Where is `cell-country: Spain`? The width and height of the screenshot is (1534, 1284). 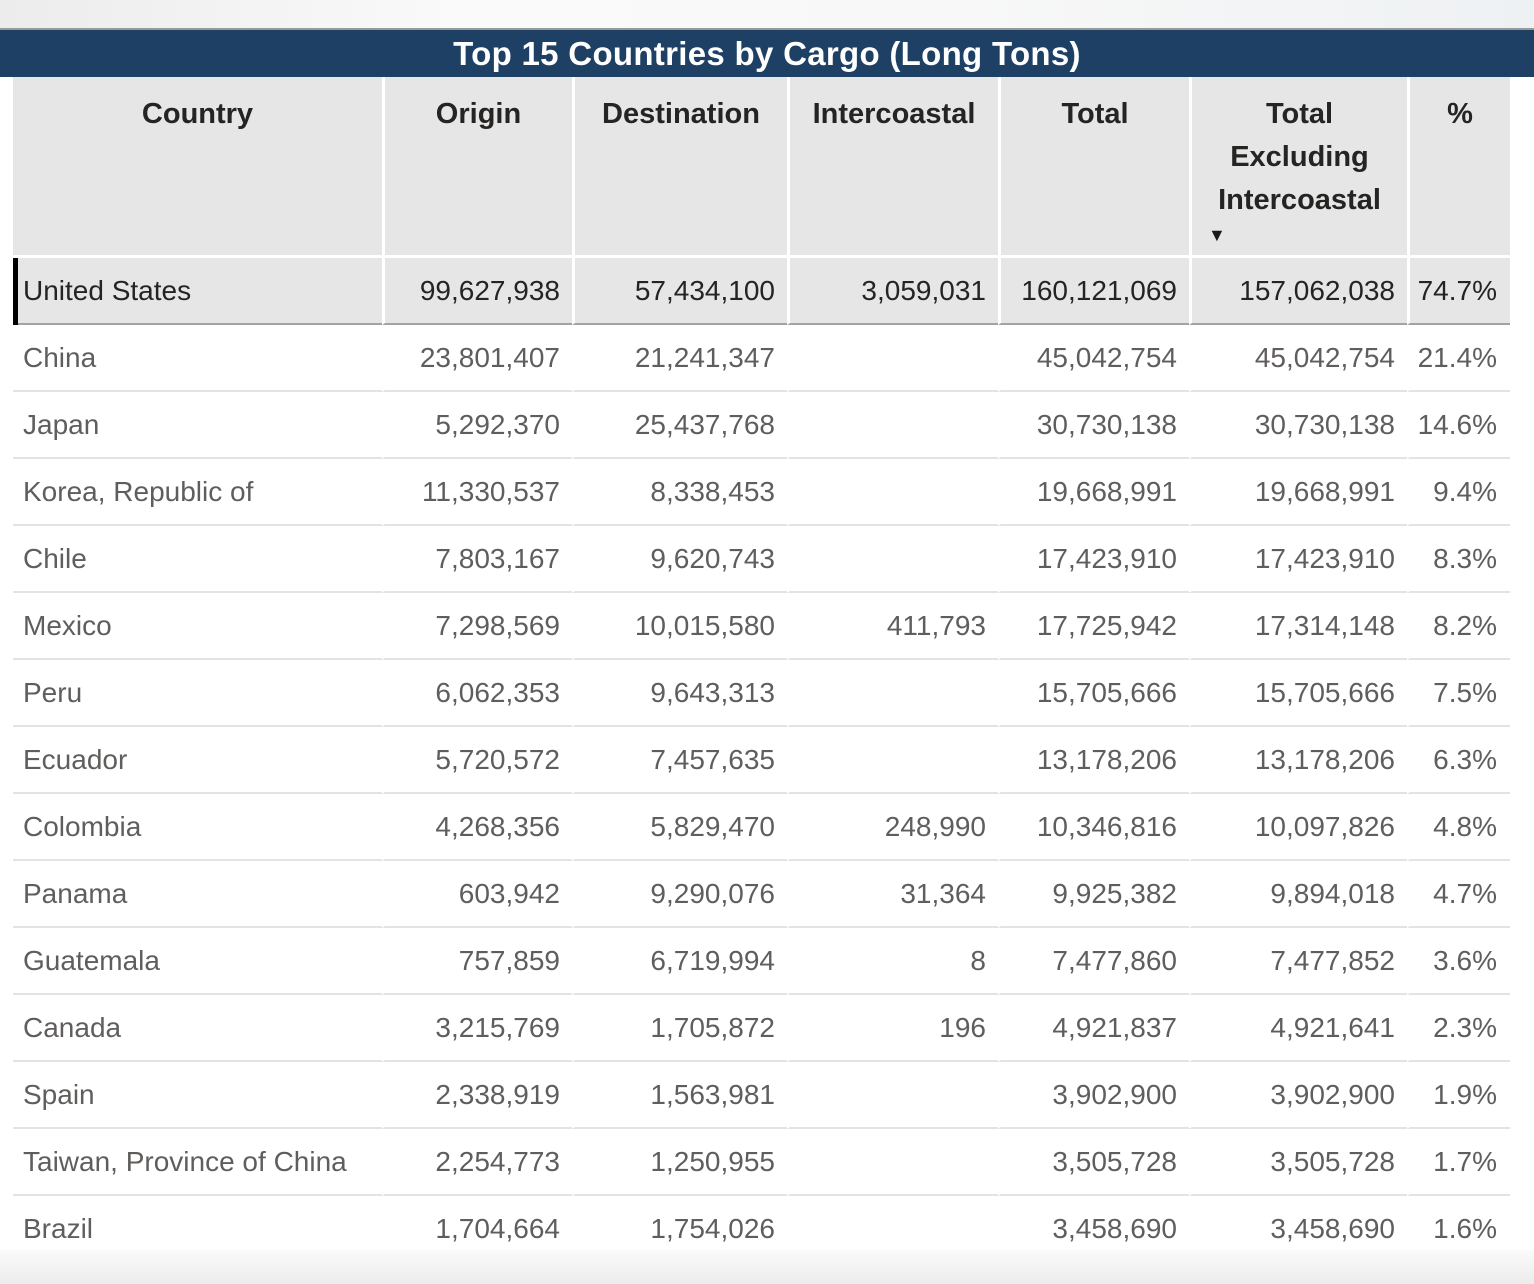
cell-country: Spain is located at coordinates (197, 1095).